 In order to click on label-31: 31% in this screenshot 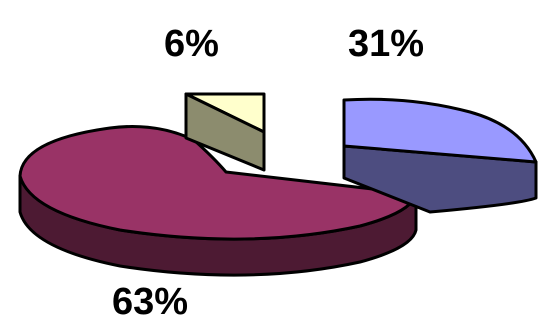, I will do `click(386, 44)`.